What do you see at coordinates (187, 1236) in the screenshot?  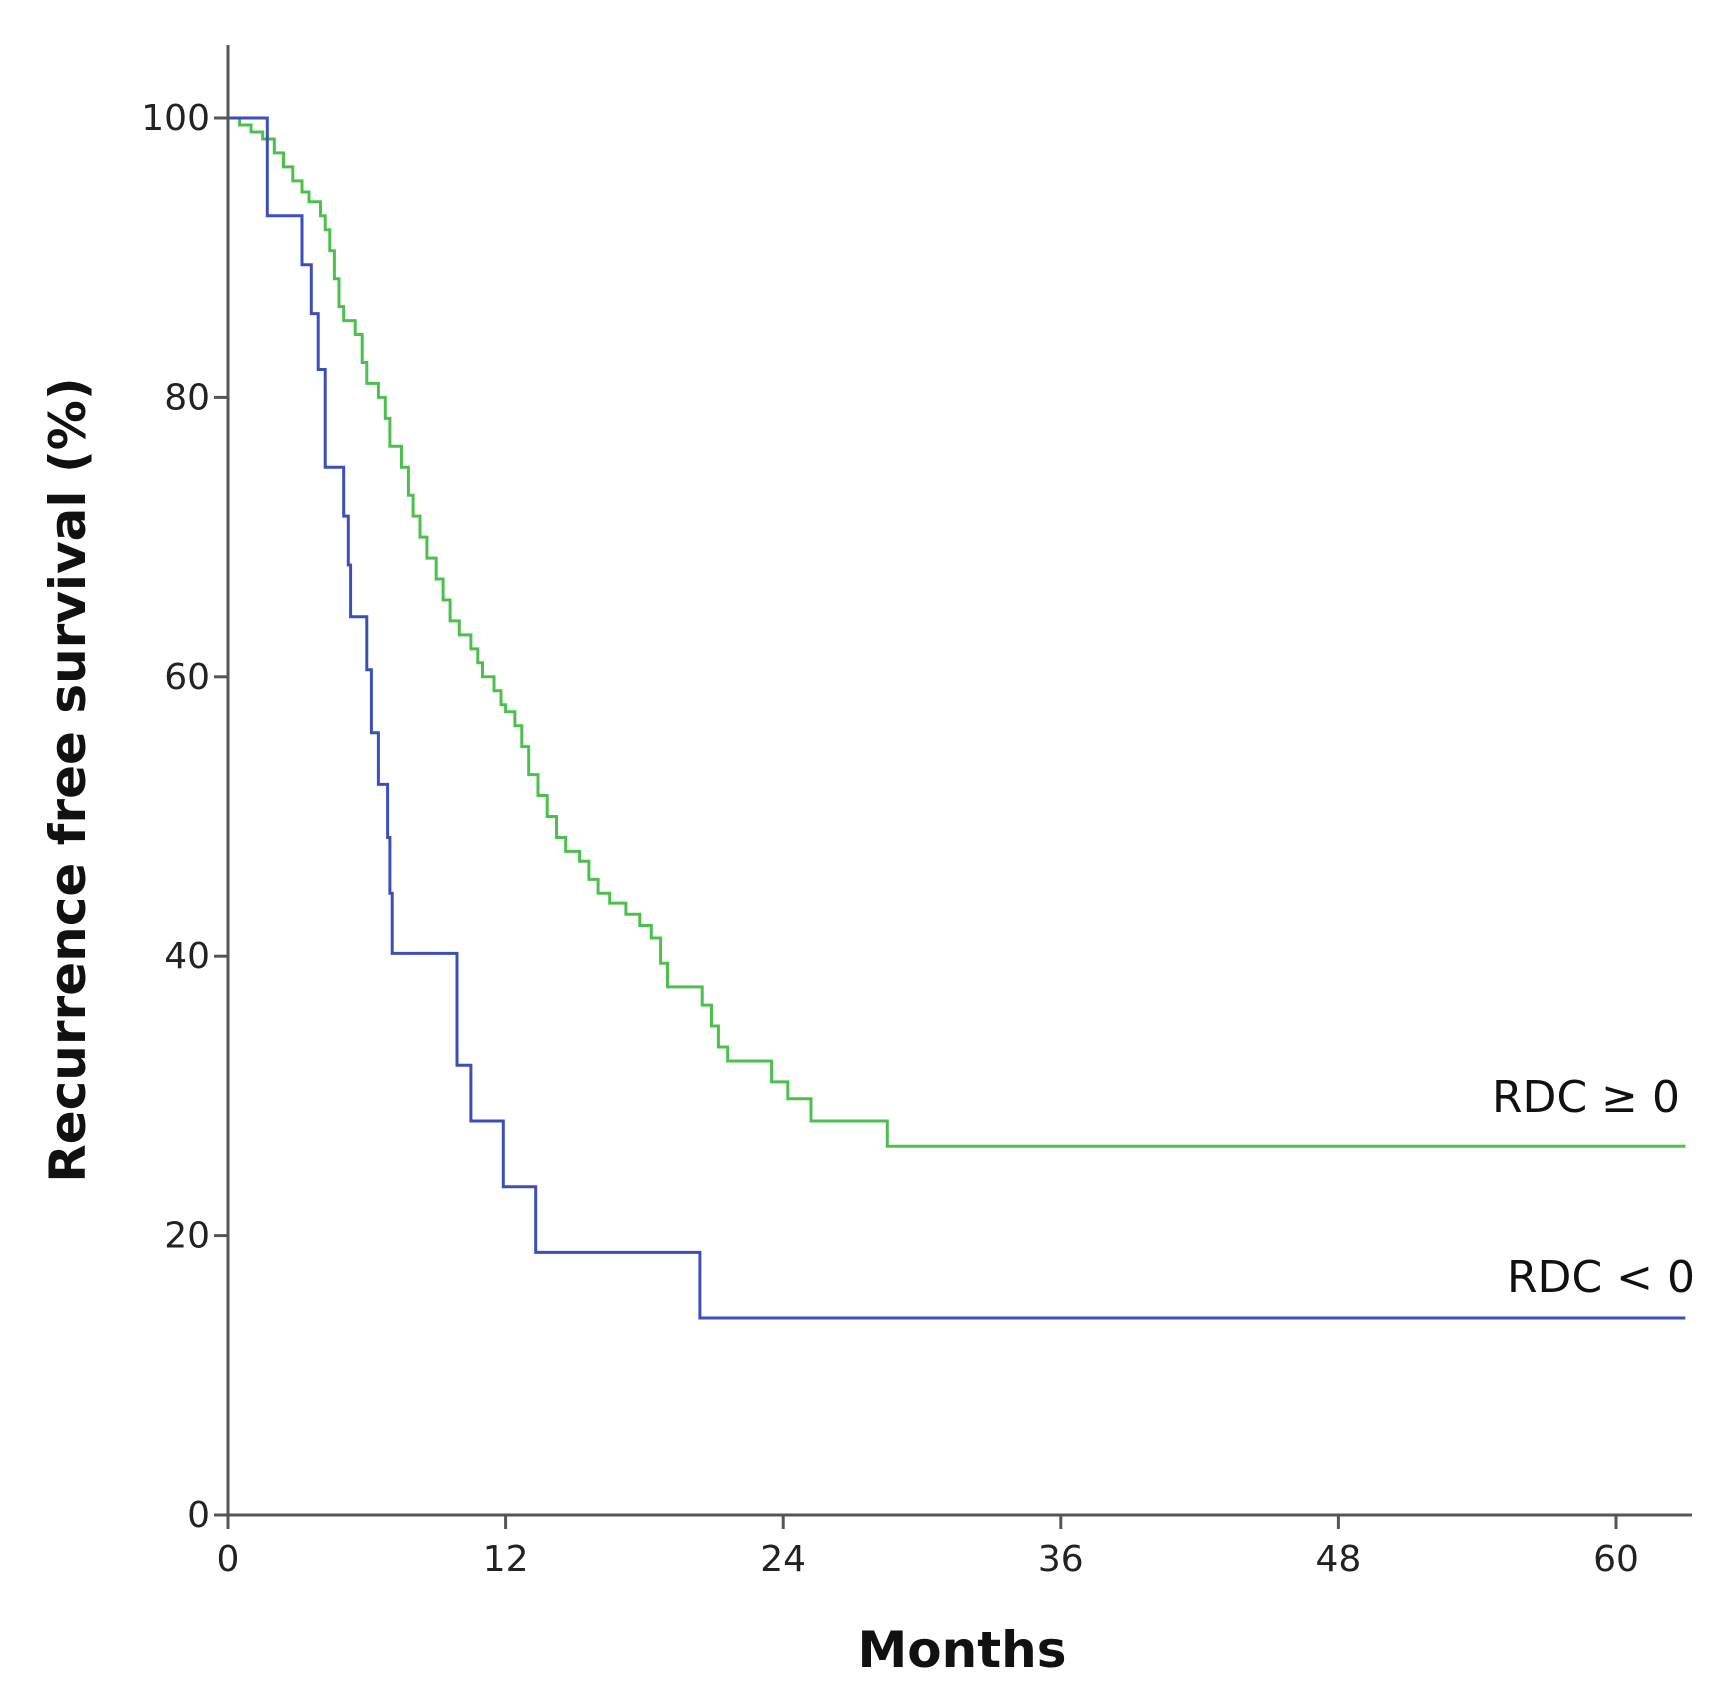 I see `y-tick-label: 20` at bounding box center [187, 1236].